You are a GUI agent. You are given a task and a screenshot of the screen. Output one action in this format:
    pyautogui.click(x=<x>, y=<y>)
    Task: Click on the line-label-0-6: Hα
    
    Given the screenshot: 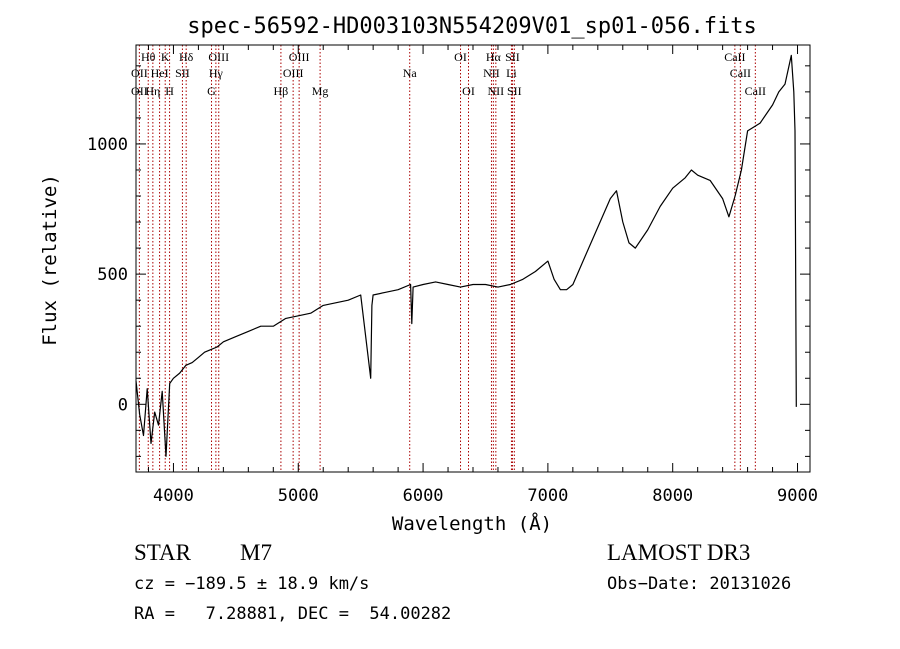 What is the action you would take?
    pyautogui.click(x=494, y=57)
    